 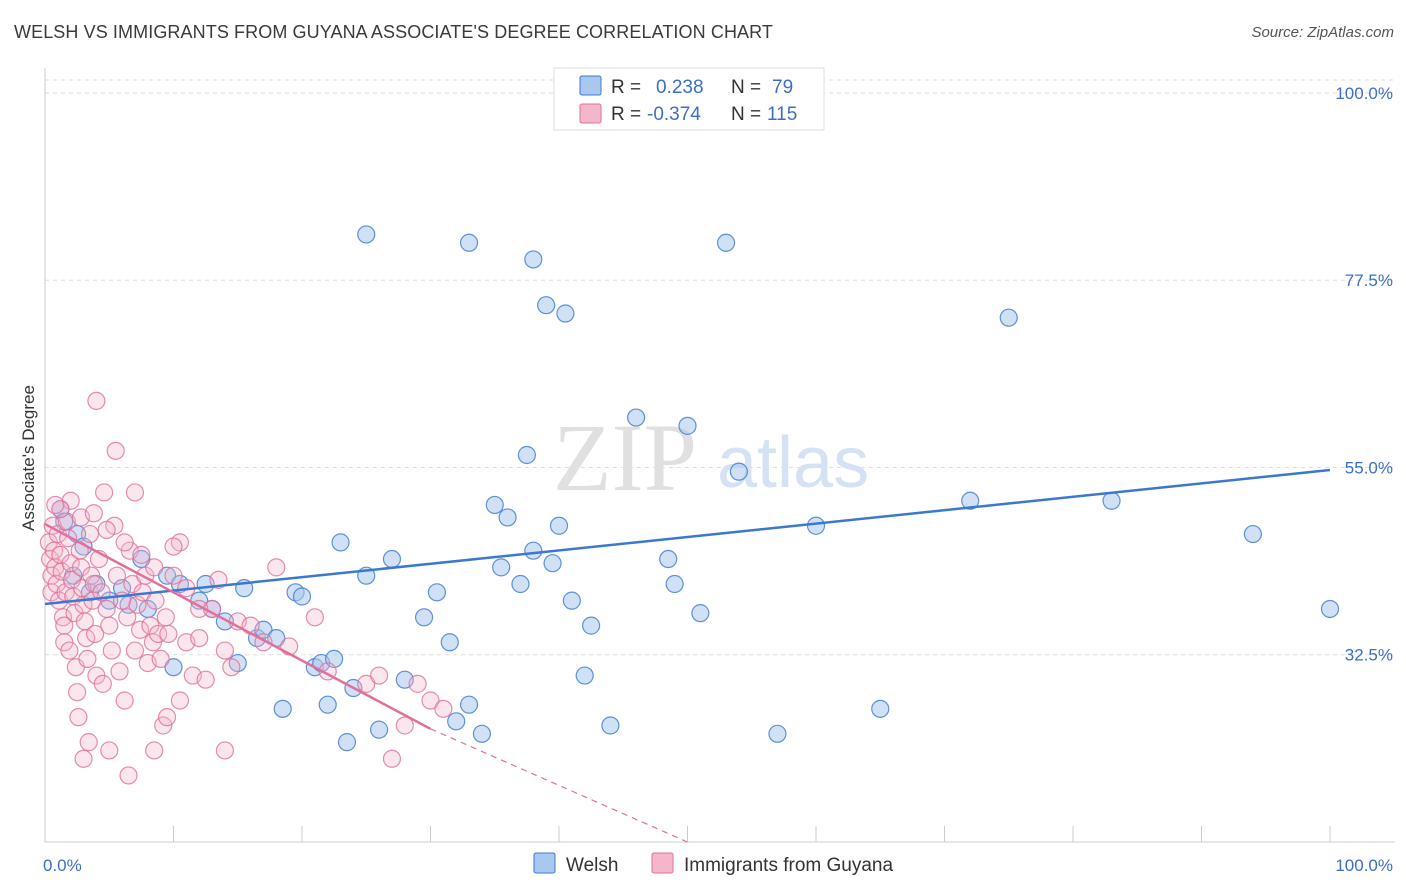 I want to click on x-tick-label-0: 0.0%, so click(x=62, y=865).